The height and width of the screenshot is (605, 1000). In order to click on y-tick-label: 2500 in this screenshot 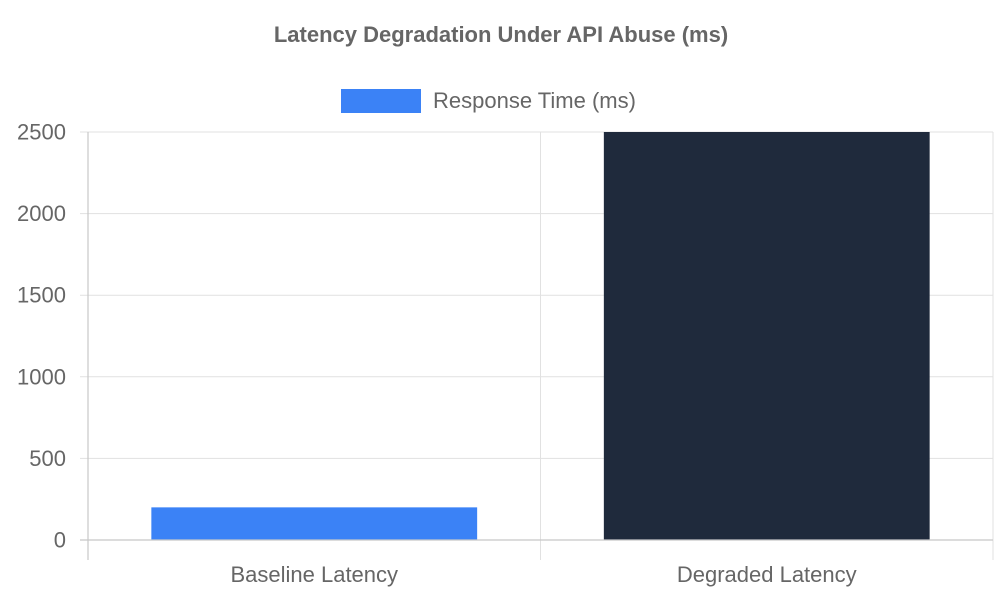, I will do `click(41, 132)`.